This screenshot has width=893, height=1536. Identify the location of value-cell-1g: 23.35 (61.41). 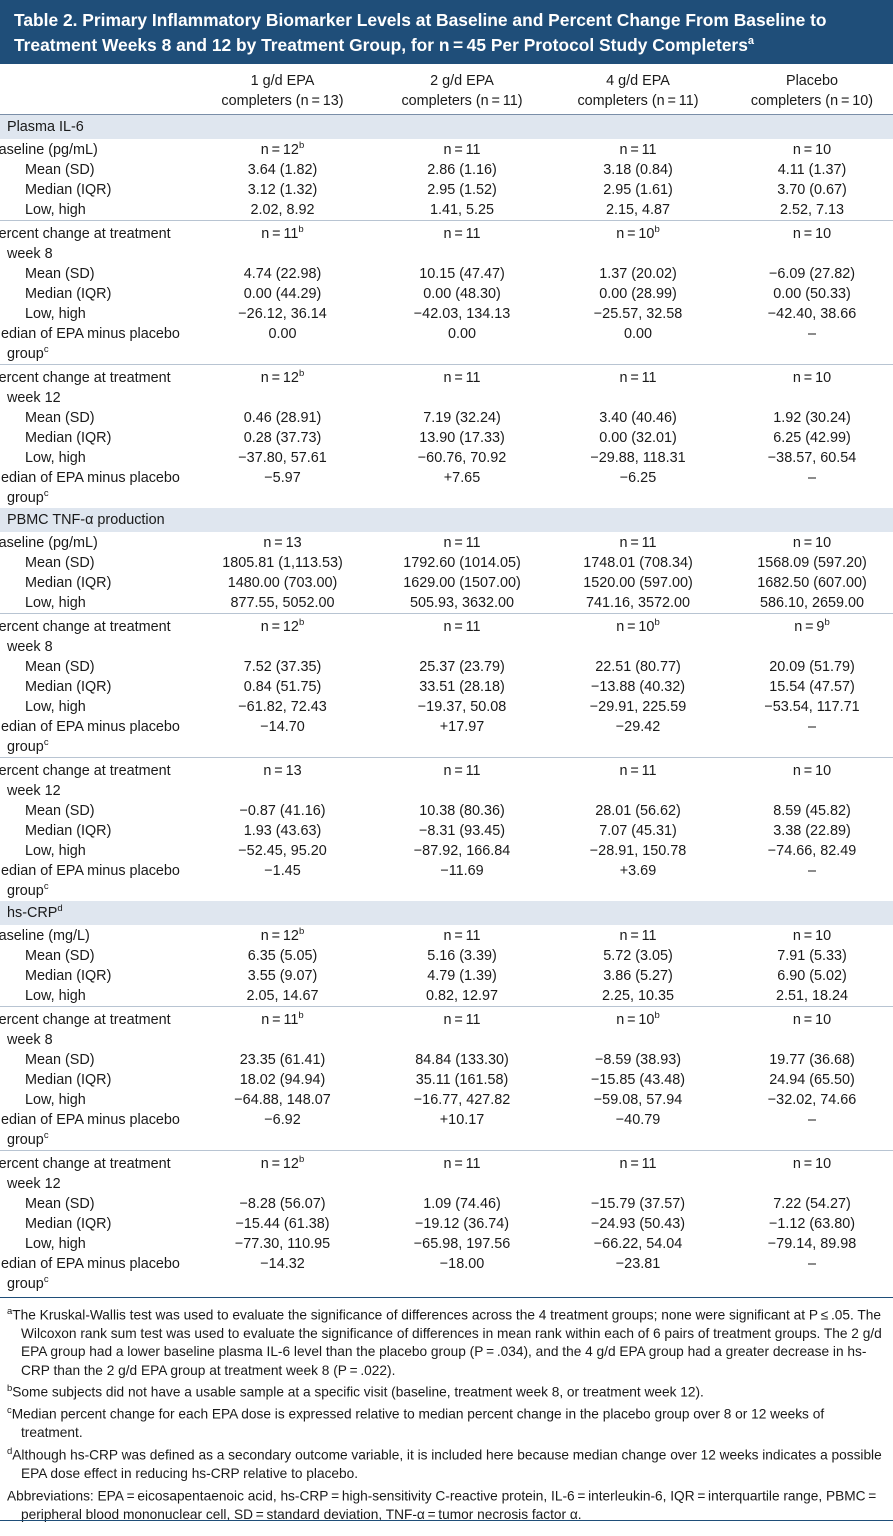
(282, 1059).